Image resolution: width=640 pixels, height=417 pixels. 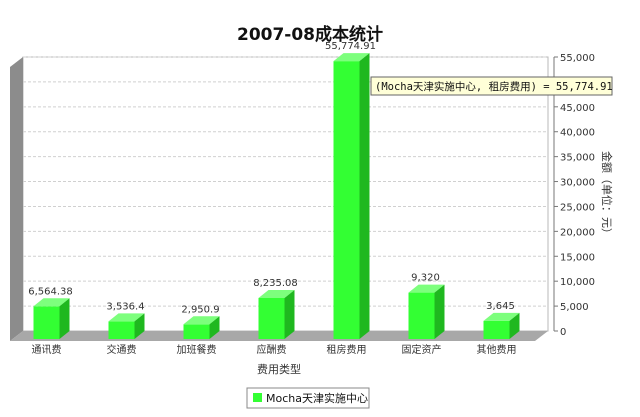 I want to click on y-tick-label: 10,000, so click(x=577, y=282).